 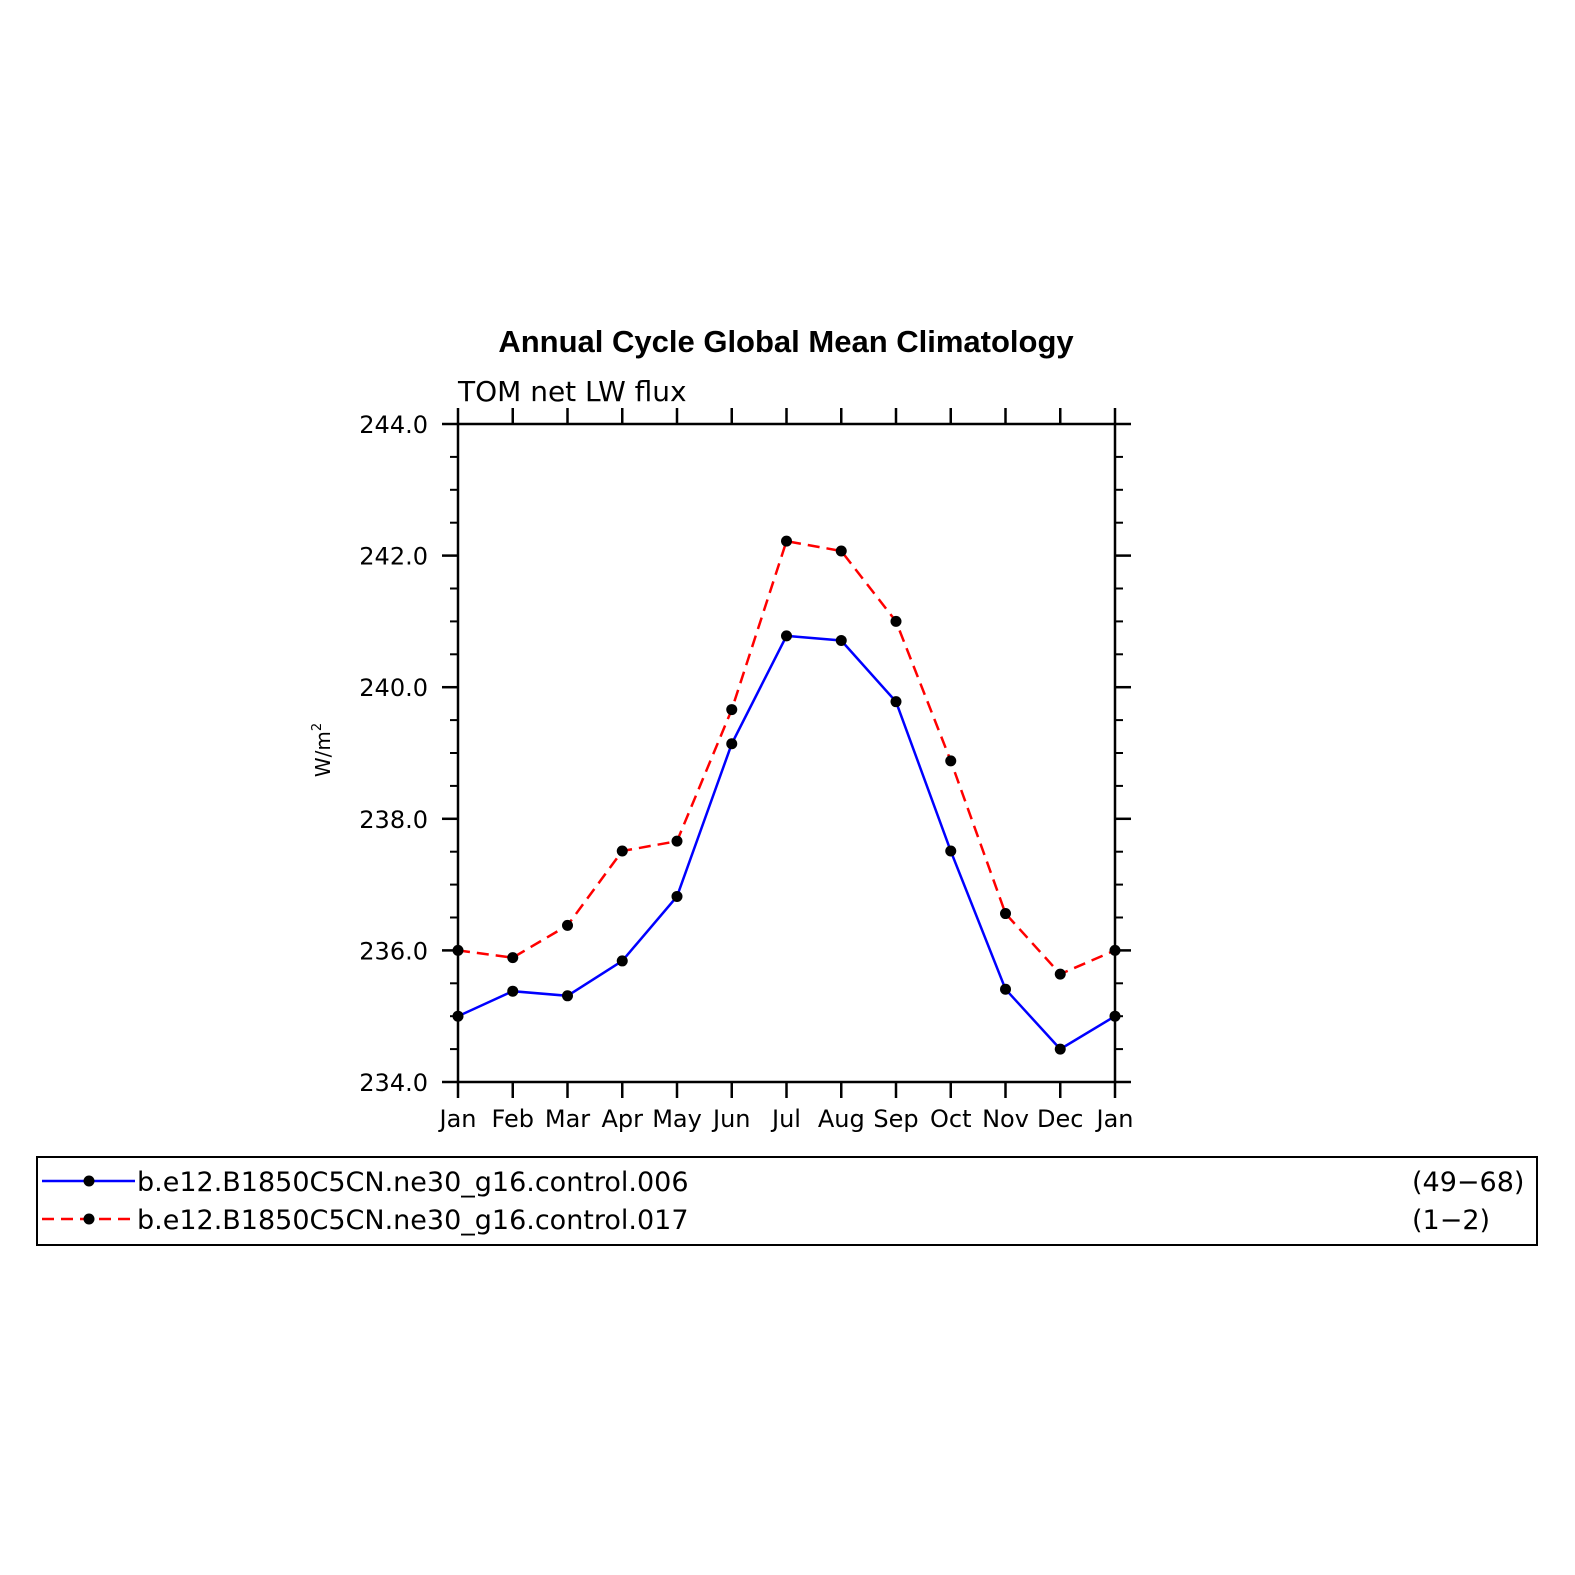 I want to click on legend-box, so click(x=787, y=1201).